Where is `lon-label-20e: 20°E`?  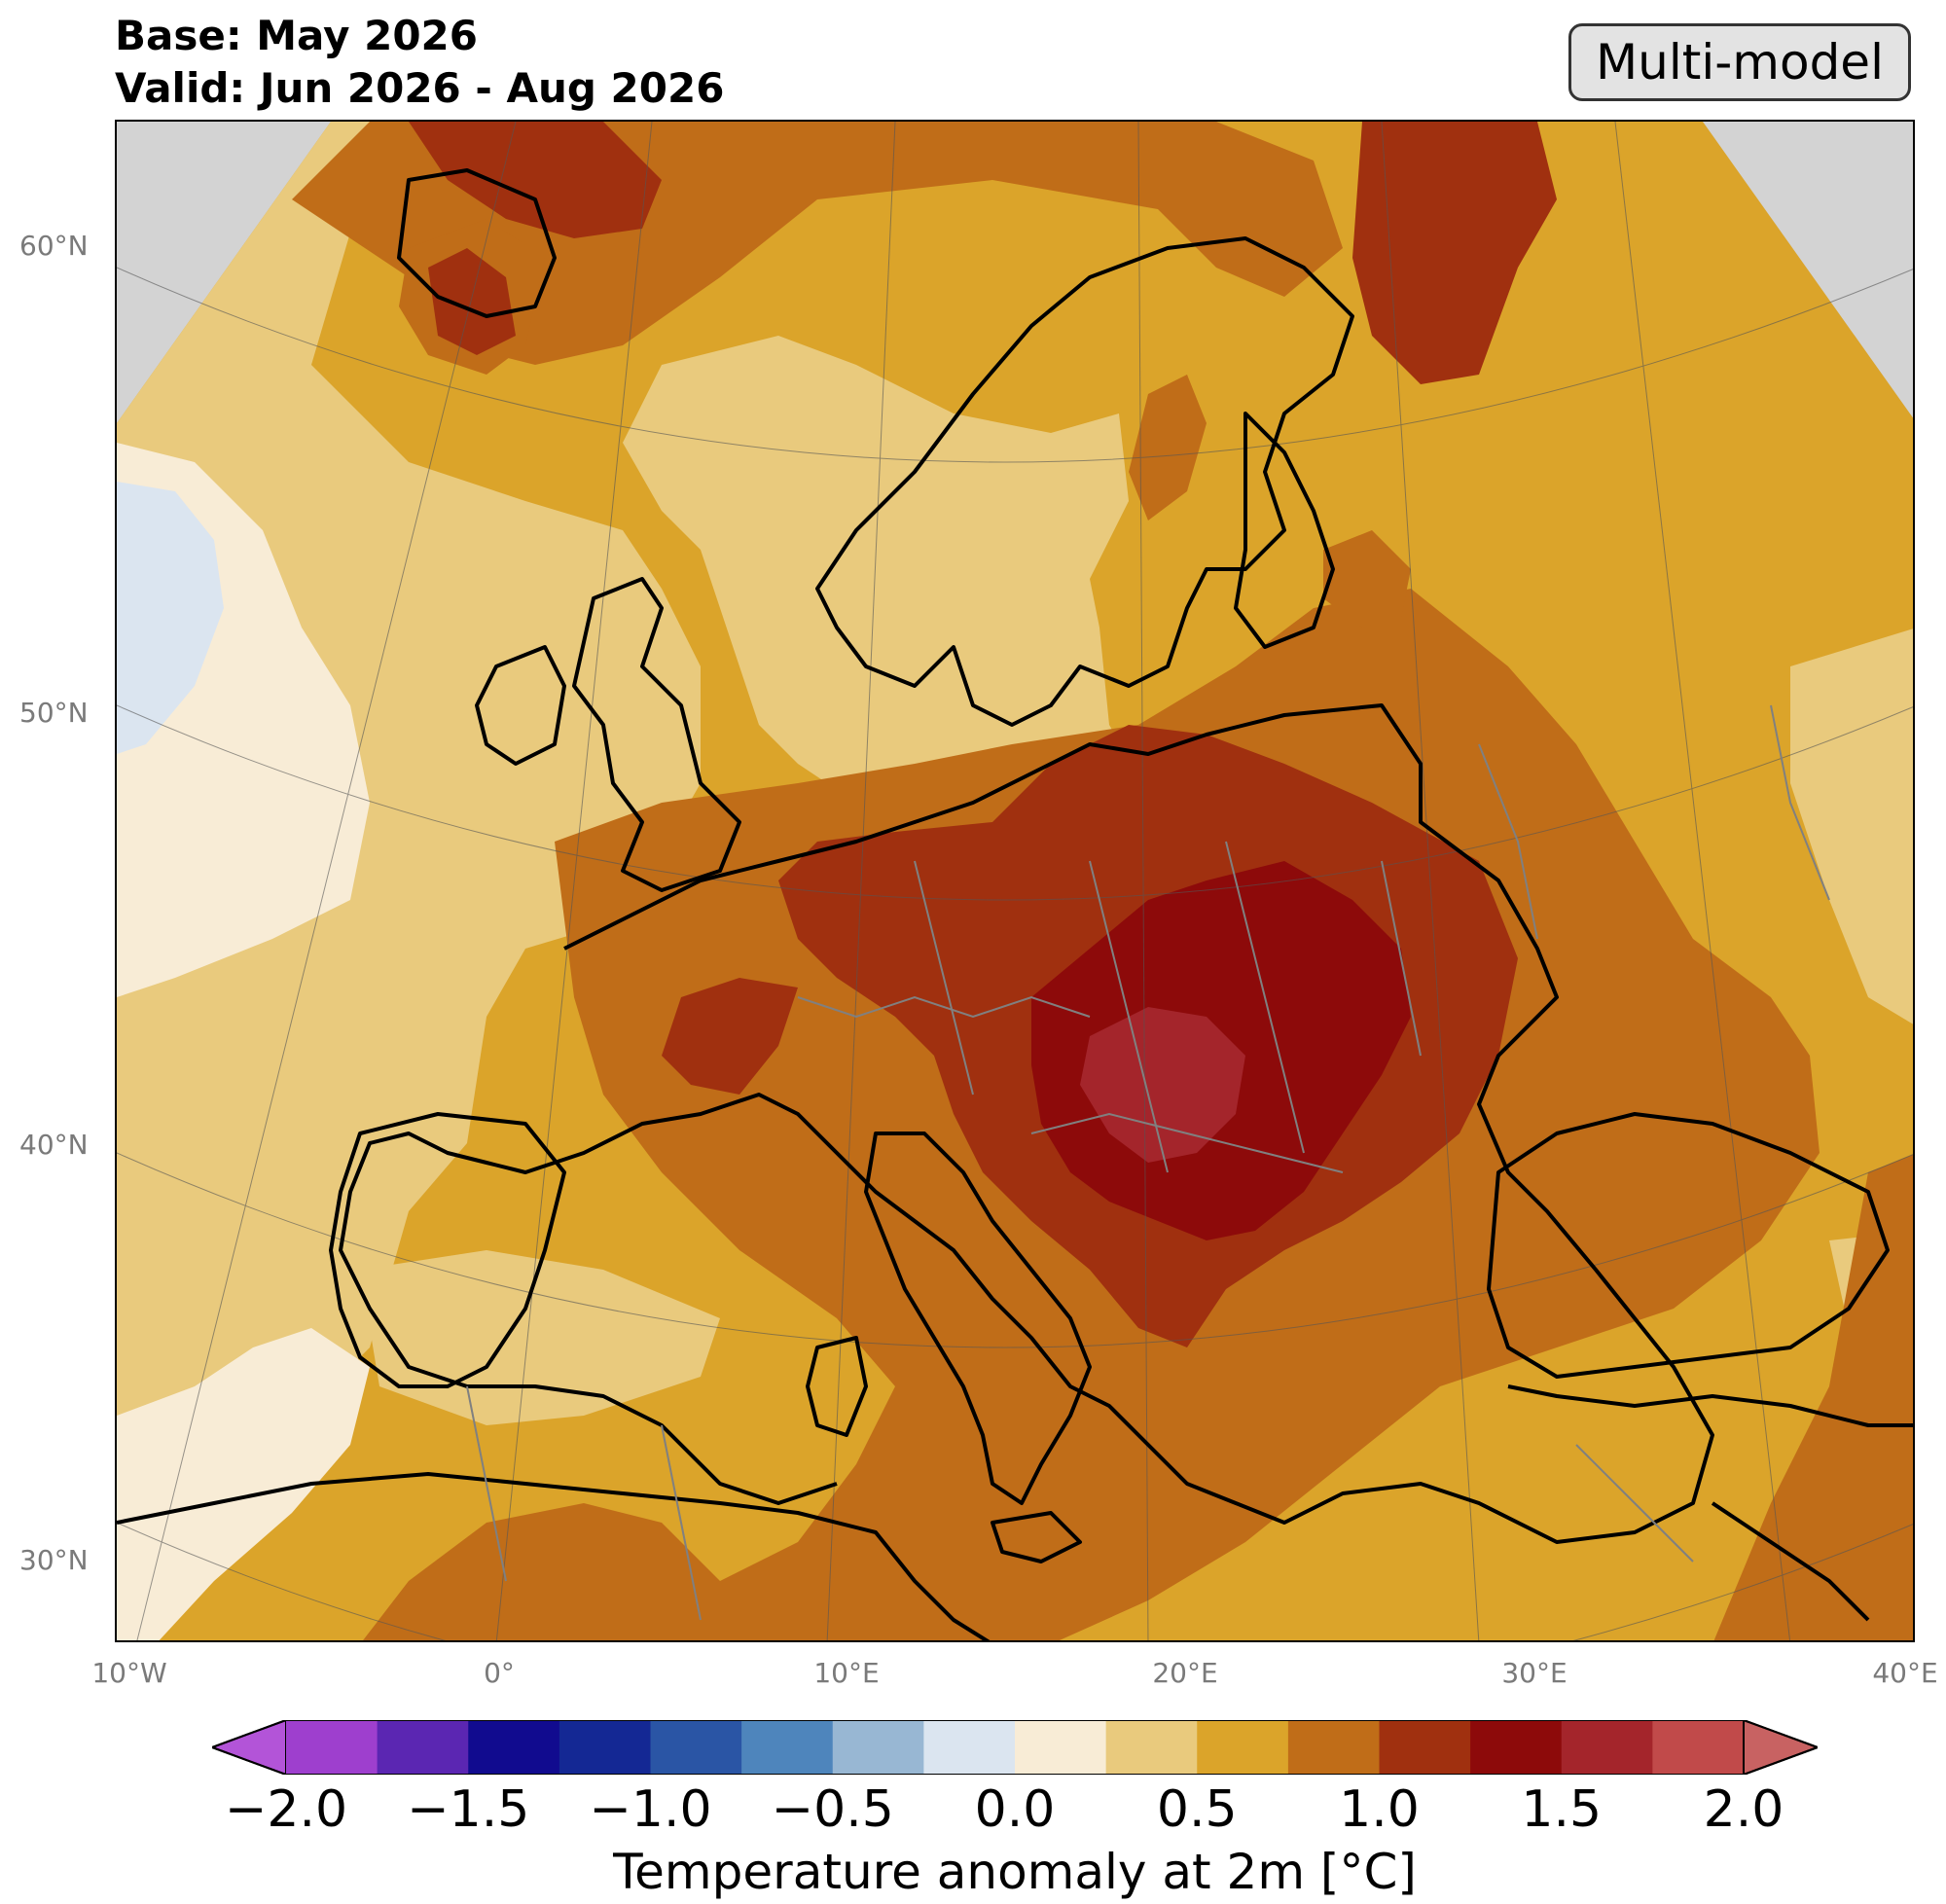 lon-label-20e: 20°E is located at coordinates (1185, 1673).